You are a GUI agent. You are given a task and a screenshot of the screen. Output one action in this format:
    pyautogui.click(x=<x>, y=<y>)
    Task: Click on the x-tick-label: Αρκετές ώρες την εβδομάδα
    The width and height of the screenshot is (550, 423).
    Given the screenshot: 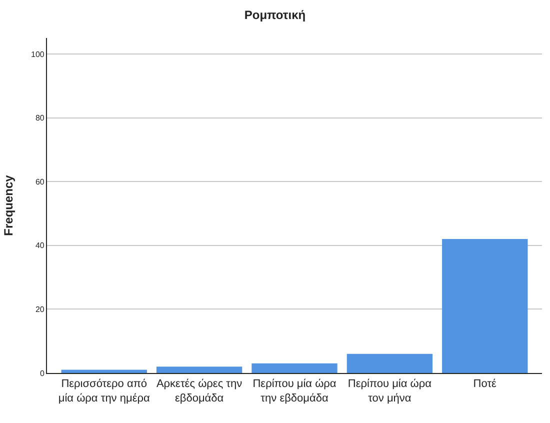 What is the action you would take?
    pyautogui.click(x=199, y=391)
    